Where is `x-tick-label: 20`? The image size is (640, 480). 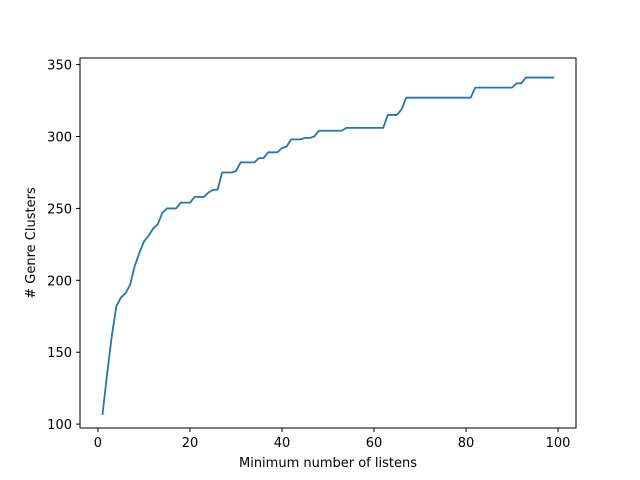
x-tick-label: 20 is located at coordinates (190, 443).